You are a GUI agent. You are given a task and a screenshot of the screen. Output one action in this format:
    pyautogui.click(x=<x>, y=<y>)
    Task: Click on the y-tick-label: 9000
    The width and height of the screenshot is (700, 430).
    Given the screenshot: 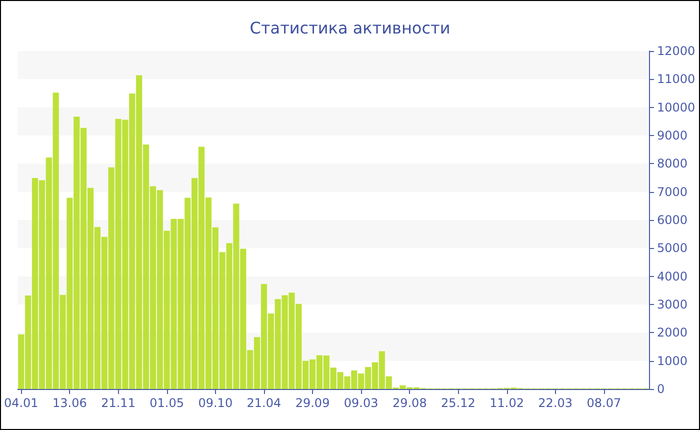 What is the action you would take?
    pyautogui.click(x=672, y=135)
    